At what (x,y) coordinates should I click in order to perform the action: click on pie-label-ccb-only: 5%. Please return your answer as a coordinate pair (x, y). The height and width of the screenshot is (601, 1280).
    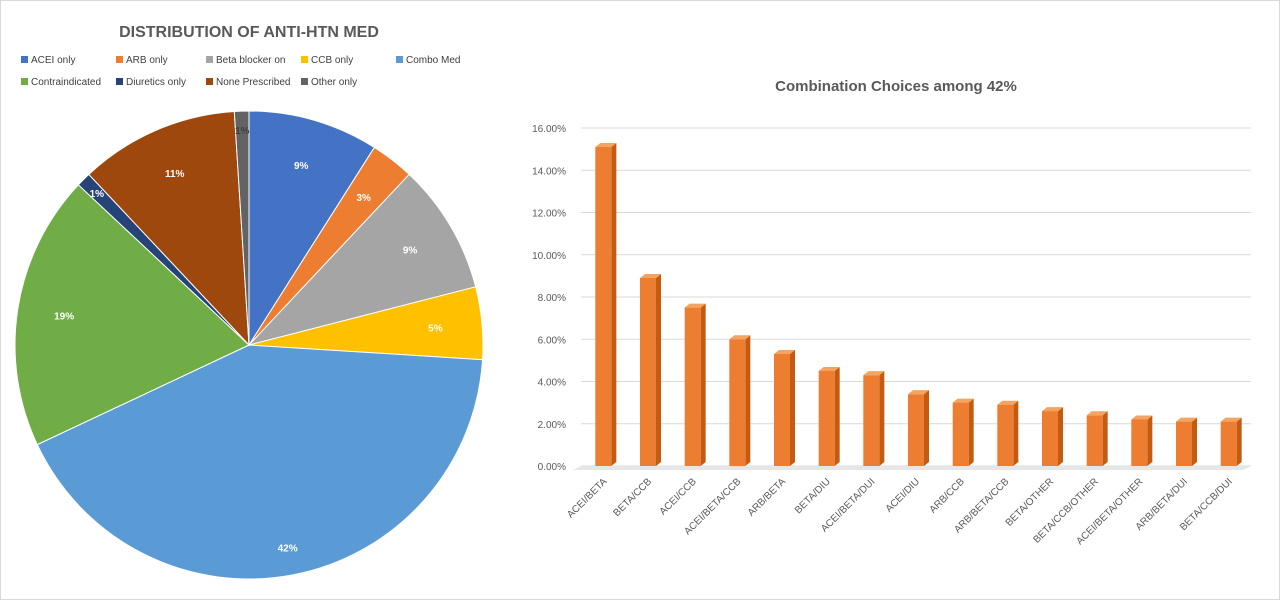
    Looking at the image, I should click on (435, 328).